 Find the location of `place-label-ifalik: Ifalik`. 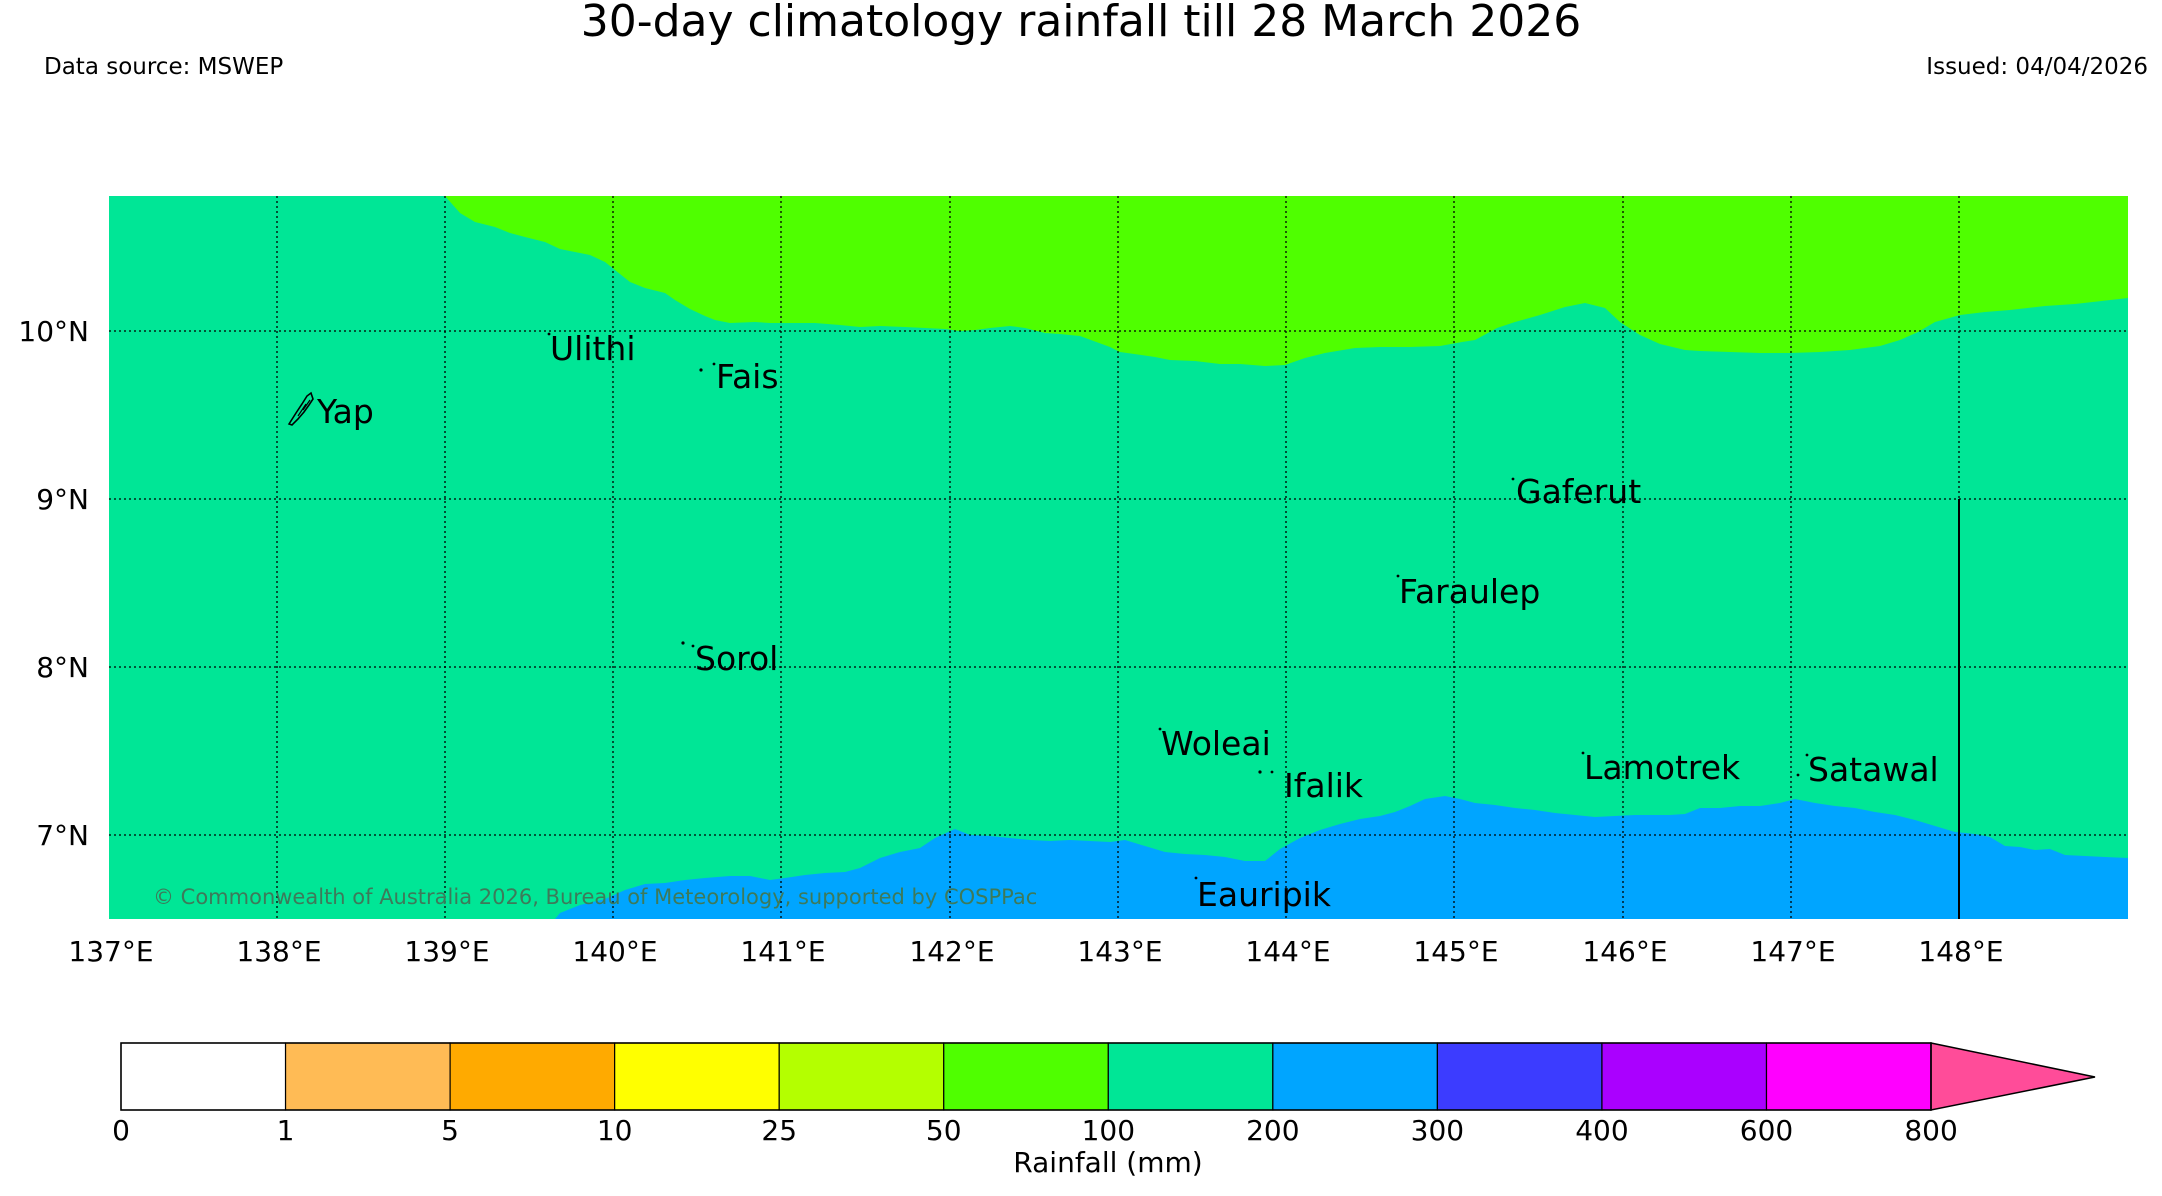

place-label-ifalik: Ifalik is located at coordinates (1324, 785).